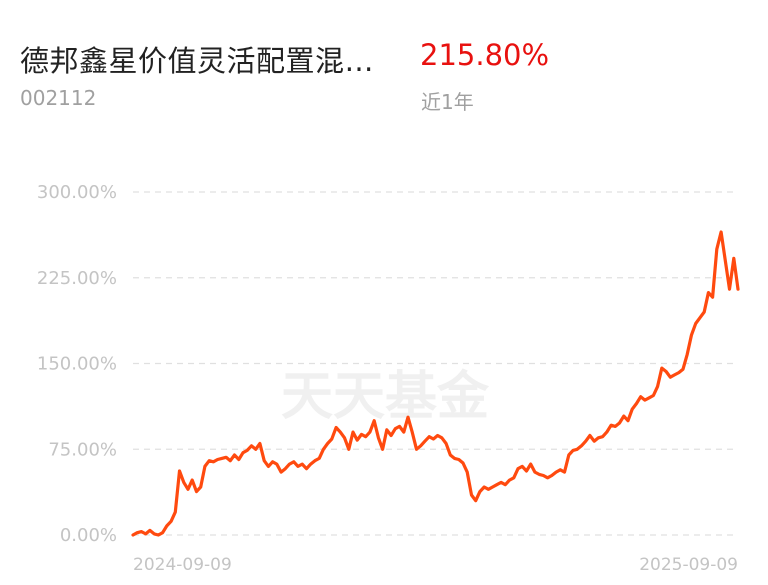  I want to click on period-label: 近1年, so click(447, 102).